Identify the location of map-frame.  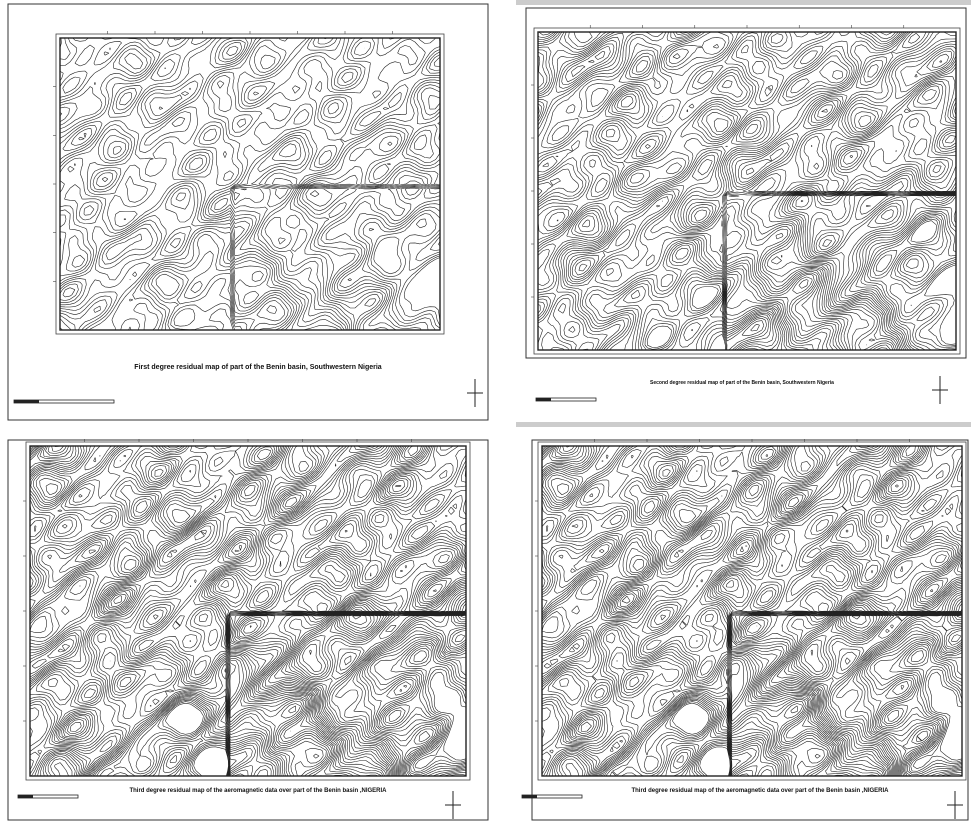
(250, 184).